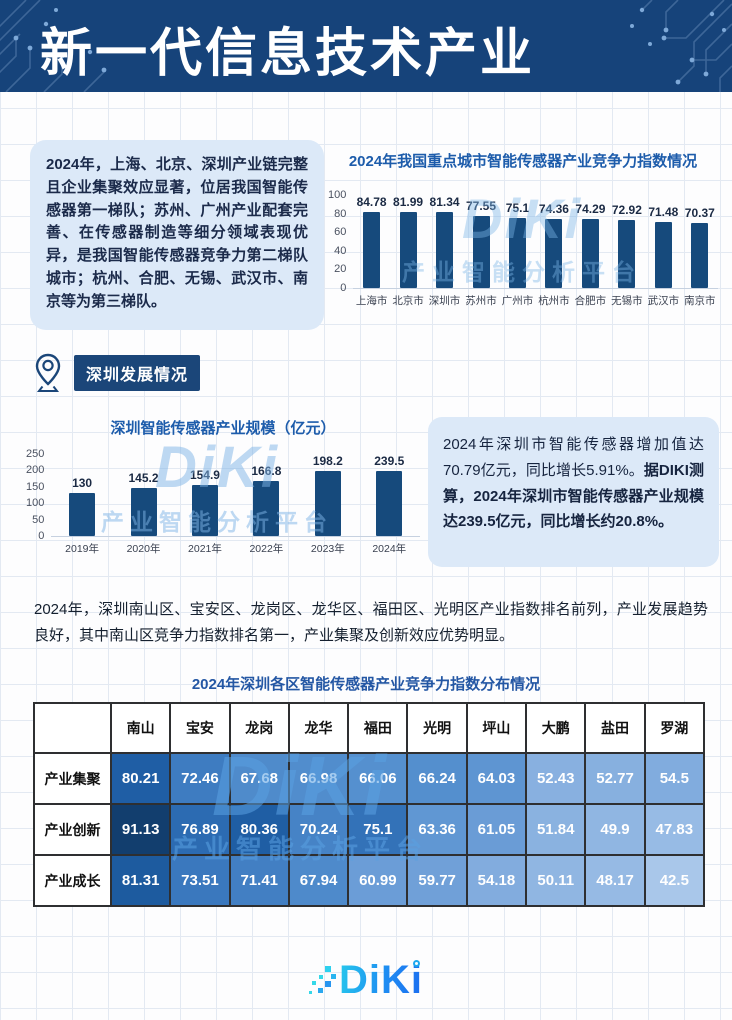  I want to click on value-cell: 72.46, so click(200, 778).